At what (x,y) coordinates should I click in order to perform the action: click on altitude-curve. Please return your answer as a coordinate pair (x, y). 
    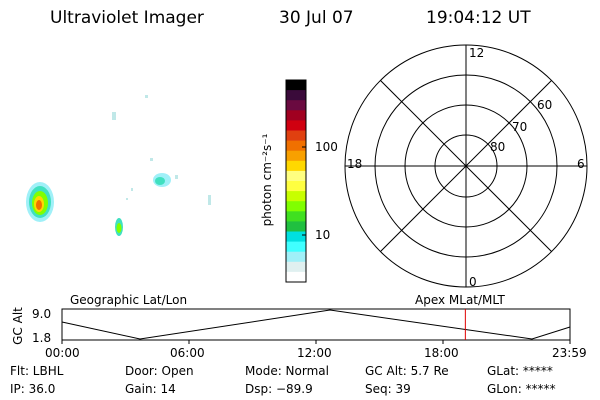
    Looking at the image, I should click on (316, 324).